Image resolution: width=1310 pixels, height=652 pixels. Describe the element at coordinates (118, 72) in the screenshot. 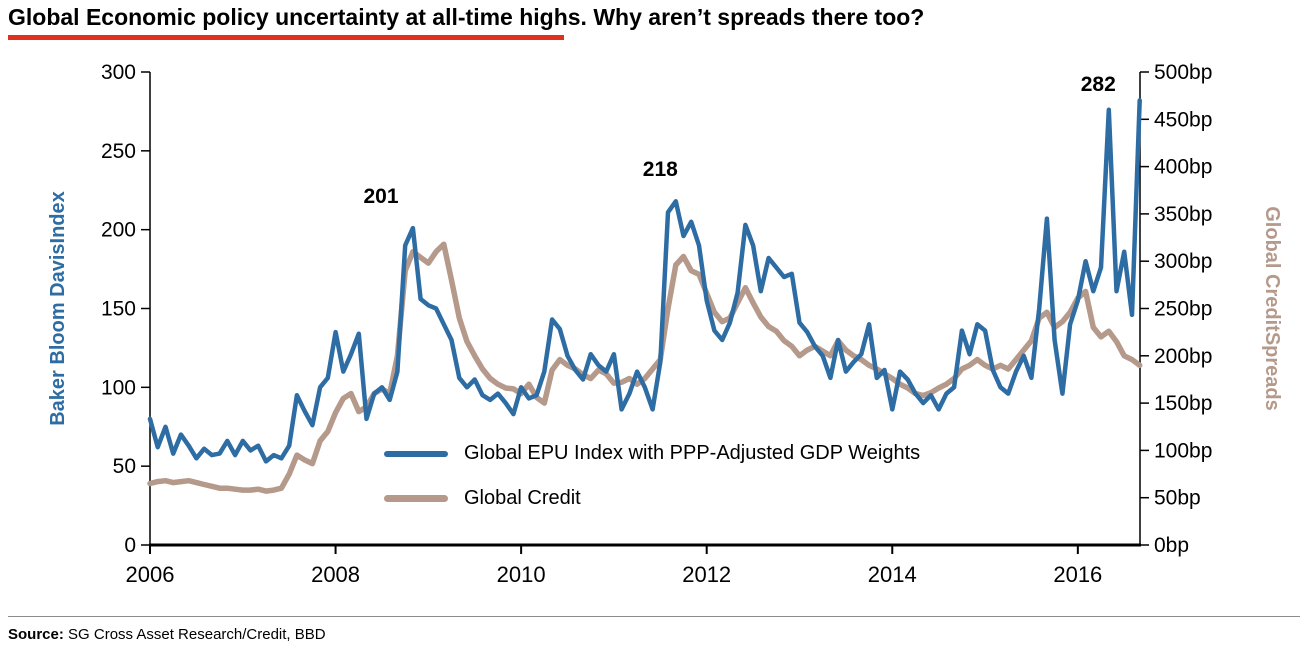

I see `y-left-tick-label: 300` at that location.